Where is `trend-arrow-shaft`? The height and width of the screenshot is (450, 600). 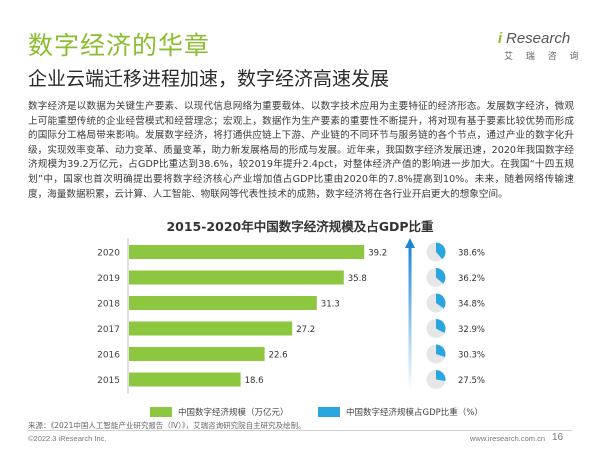
trend-arrow-shaft is located at coordinates (410, 319).